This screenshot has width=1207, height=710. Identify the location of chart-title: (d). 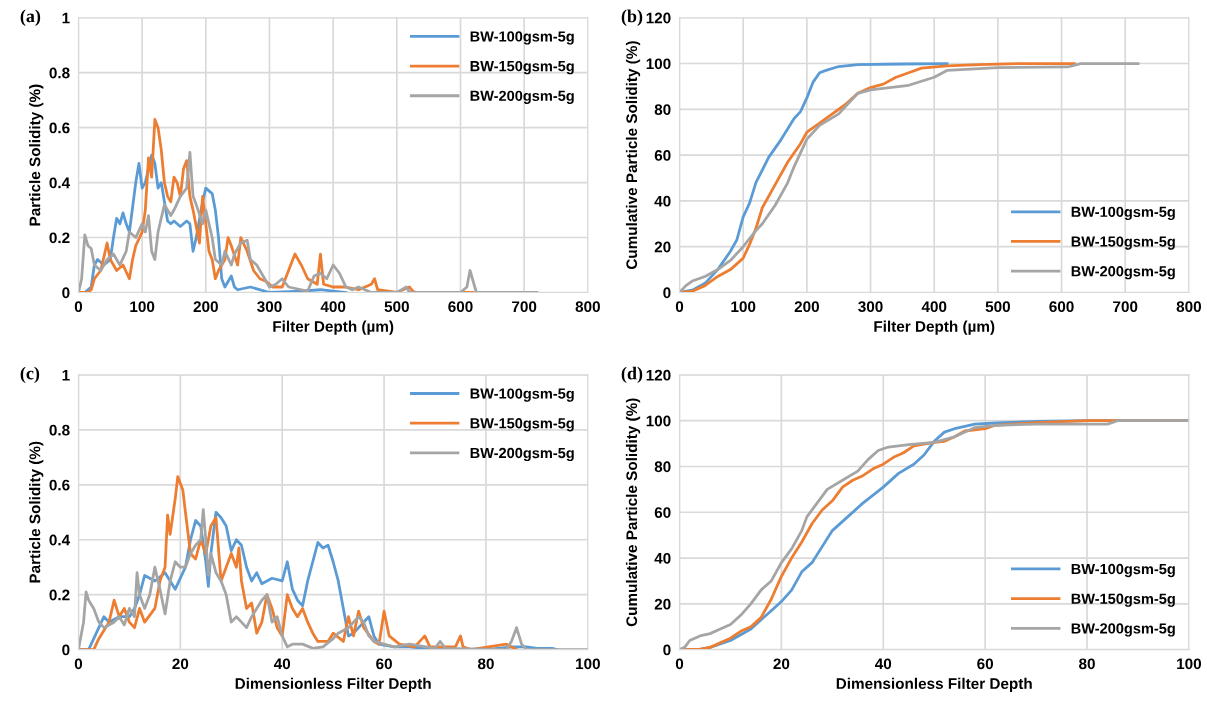
(632, 375).